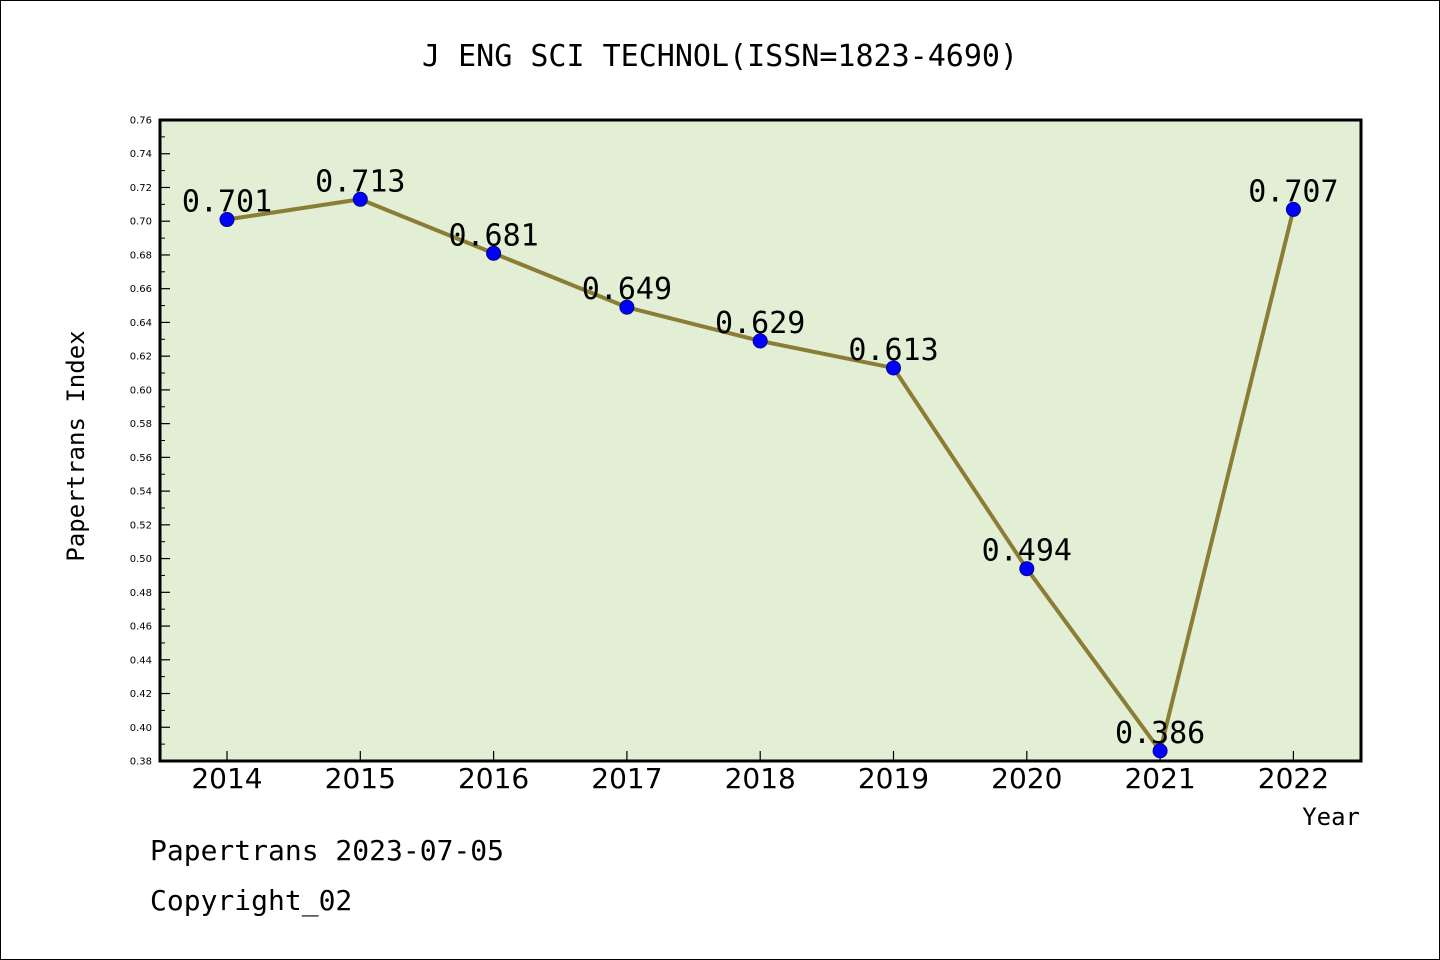 The image size is (1440, 960). I want to click on x-axis-label: Year, so click(1331, 817).